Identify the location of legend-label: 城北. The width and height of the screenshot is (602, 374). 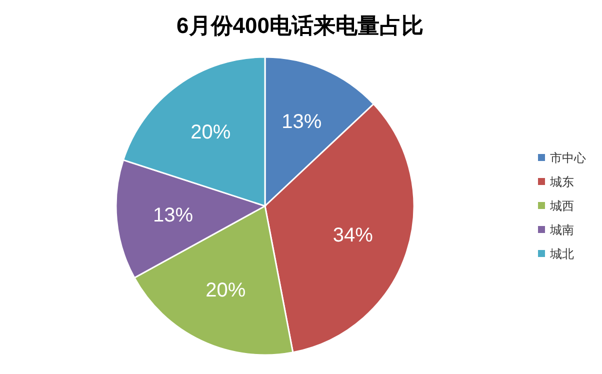
(561, 254).